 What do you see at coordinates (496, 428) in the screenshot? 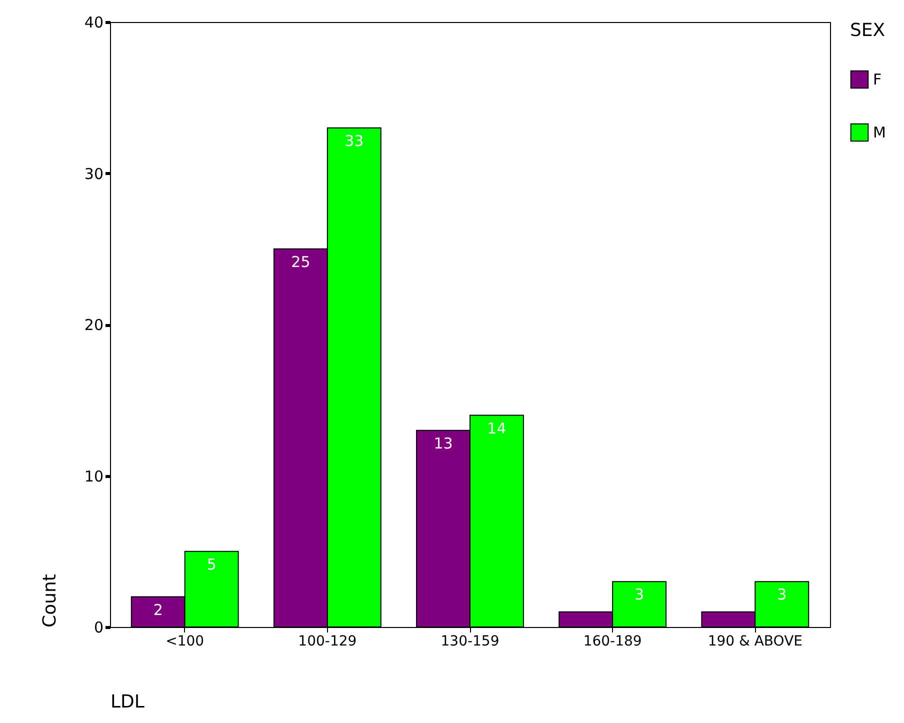
I see `data-label: 14` at bounding box center [496, 428].